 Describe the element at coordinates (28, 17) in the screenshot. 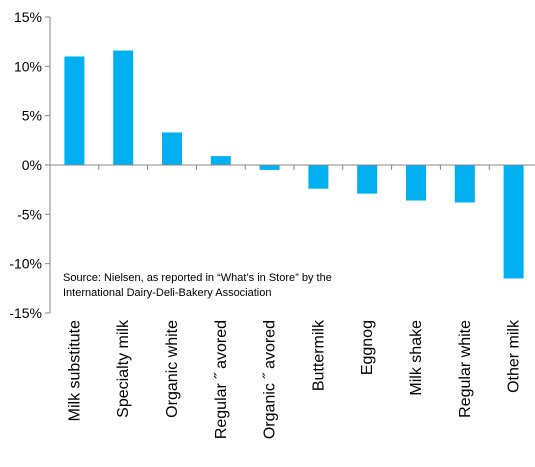

I see `y-tick-label: 15%` at that location.